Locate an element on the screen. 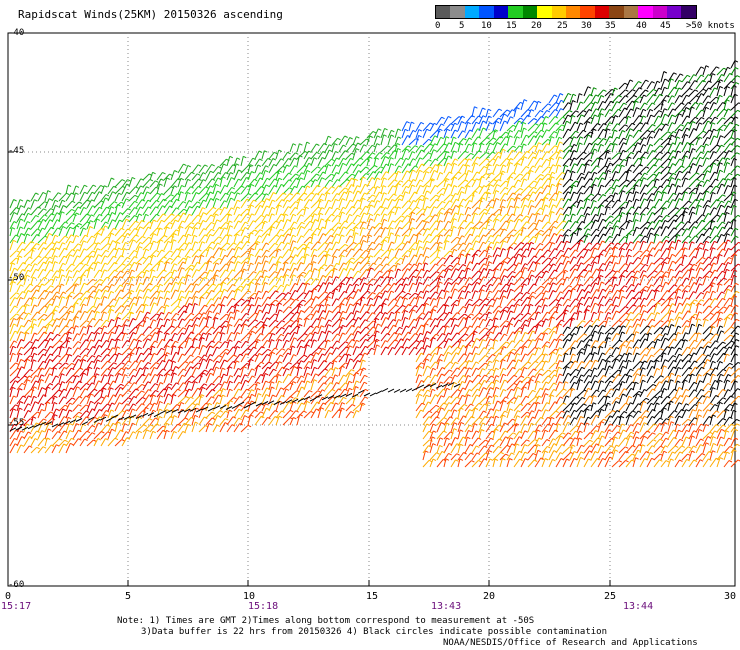  legend-label-30: 30 is located at coordinates (586, 26).